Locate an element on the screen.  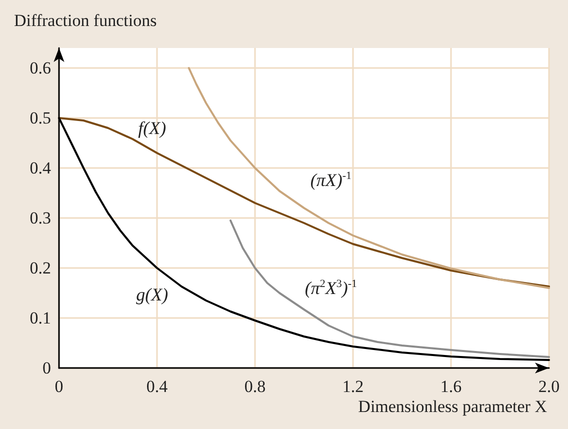
y-axis-title: Diffraction functions is located at coordinates (85, 20).